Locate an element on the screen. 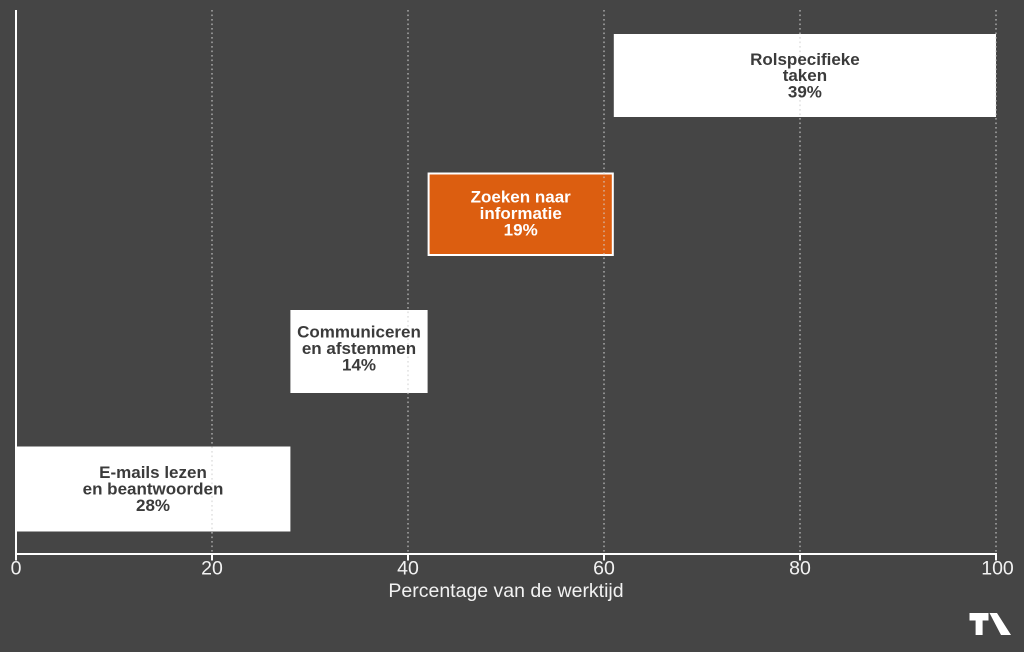  svg-text: taken is located at coordinates (805, 75).